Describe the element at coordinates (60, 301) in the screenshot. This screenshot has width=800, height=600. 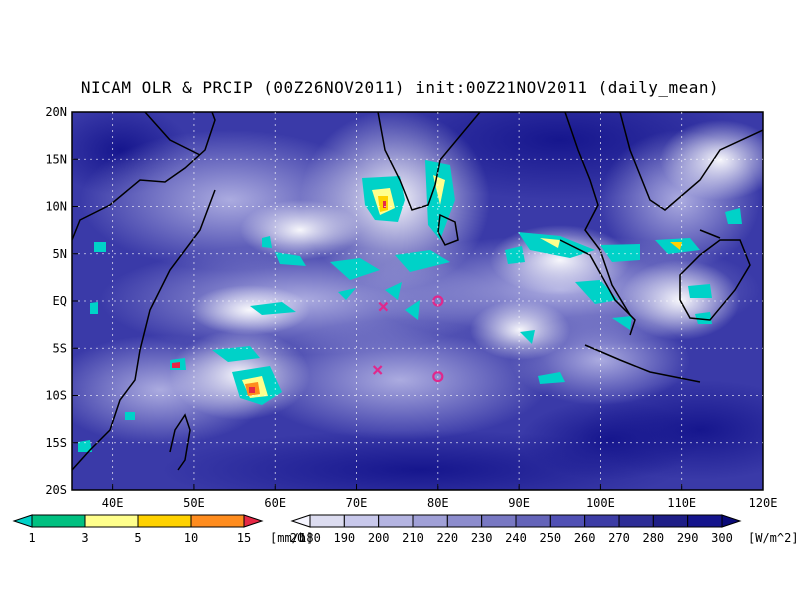
I see `lat-tick-label: EQ` at that location.